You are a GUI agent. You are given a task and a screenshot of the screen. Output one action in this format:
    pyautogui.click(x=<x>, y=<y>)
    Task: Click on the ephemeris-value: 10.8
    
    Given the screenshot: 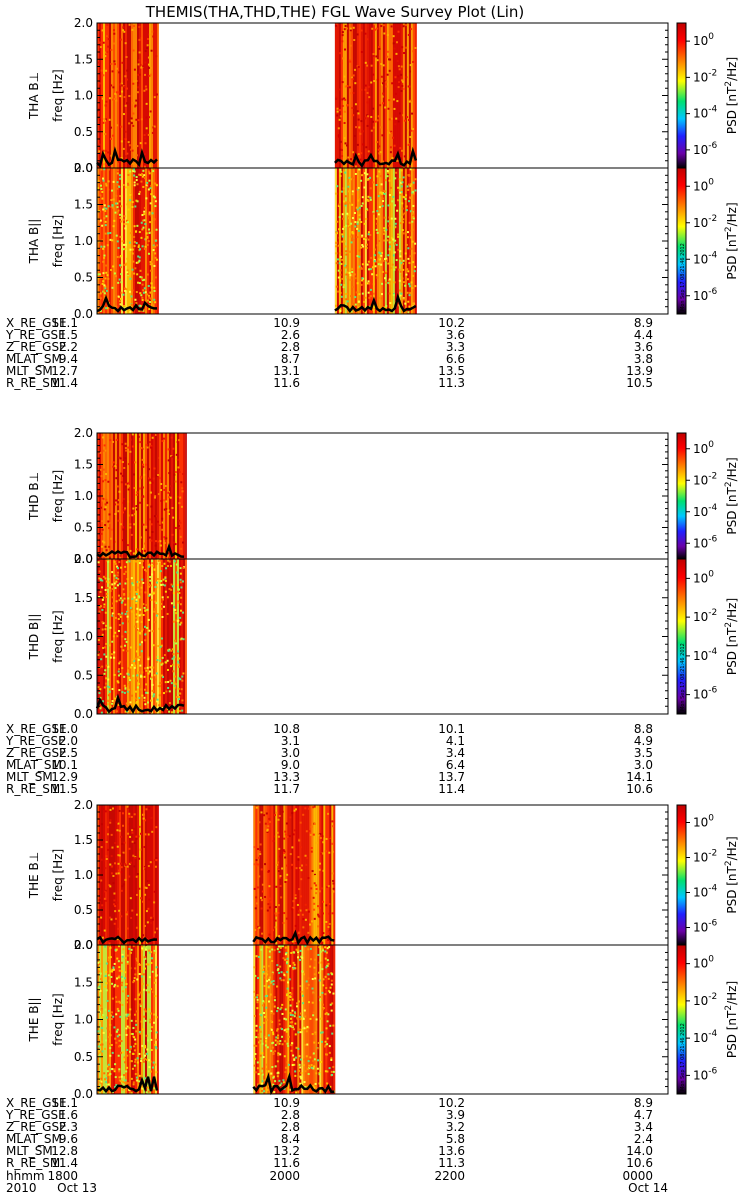 What is the action you would take?
    pyautogui.click(x=286, y=729)
    